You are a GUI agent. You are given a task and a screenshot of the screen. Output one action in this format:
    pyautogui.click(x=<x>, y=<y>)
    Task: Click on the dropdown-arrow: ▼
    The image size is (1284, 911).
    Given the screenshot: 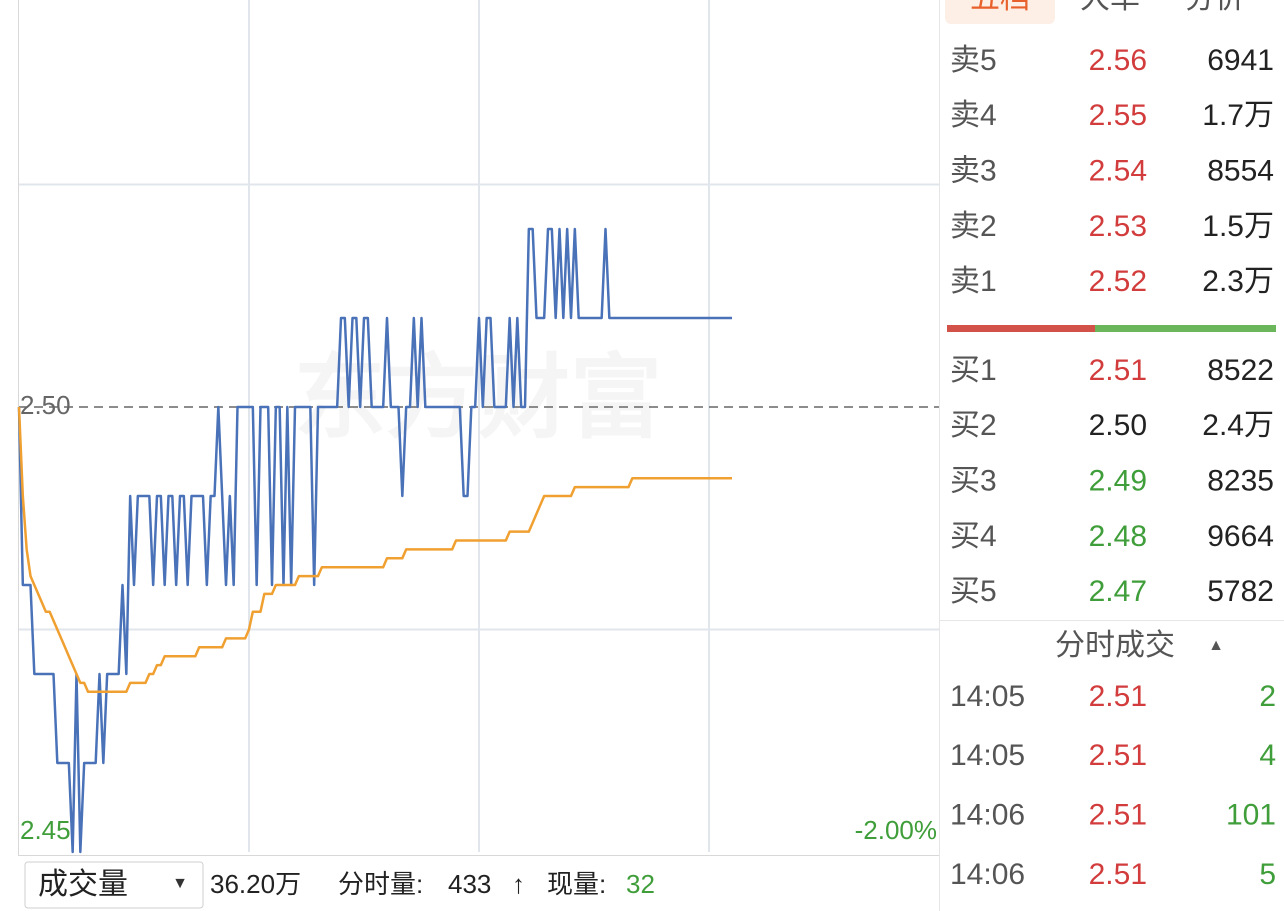 What is the action you would take?
    pyautogui.click(x=180, y=883)
    